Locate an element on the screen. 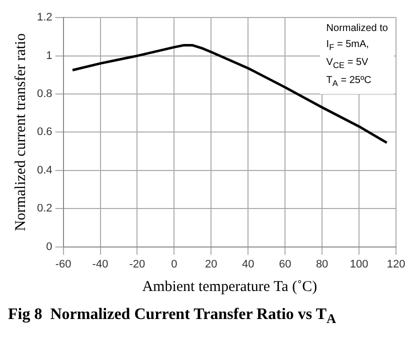 The image size is (418, 353). x-axis-title: Ambient temperature Ta (˚C) is located at coordinates (230, 286).